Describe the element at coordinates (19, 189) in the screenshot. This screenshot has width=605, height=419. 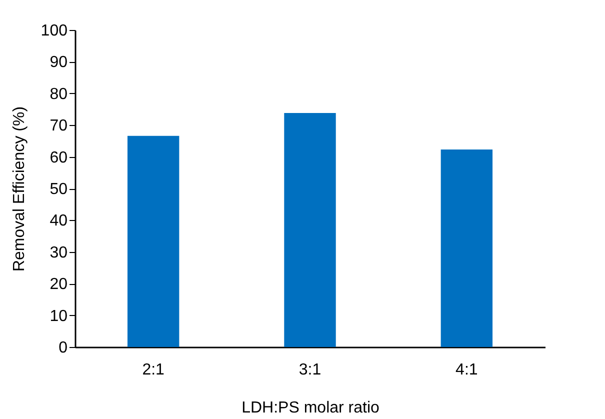
I see `y-axis-title: Removal Efficiency (%)` at that location.